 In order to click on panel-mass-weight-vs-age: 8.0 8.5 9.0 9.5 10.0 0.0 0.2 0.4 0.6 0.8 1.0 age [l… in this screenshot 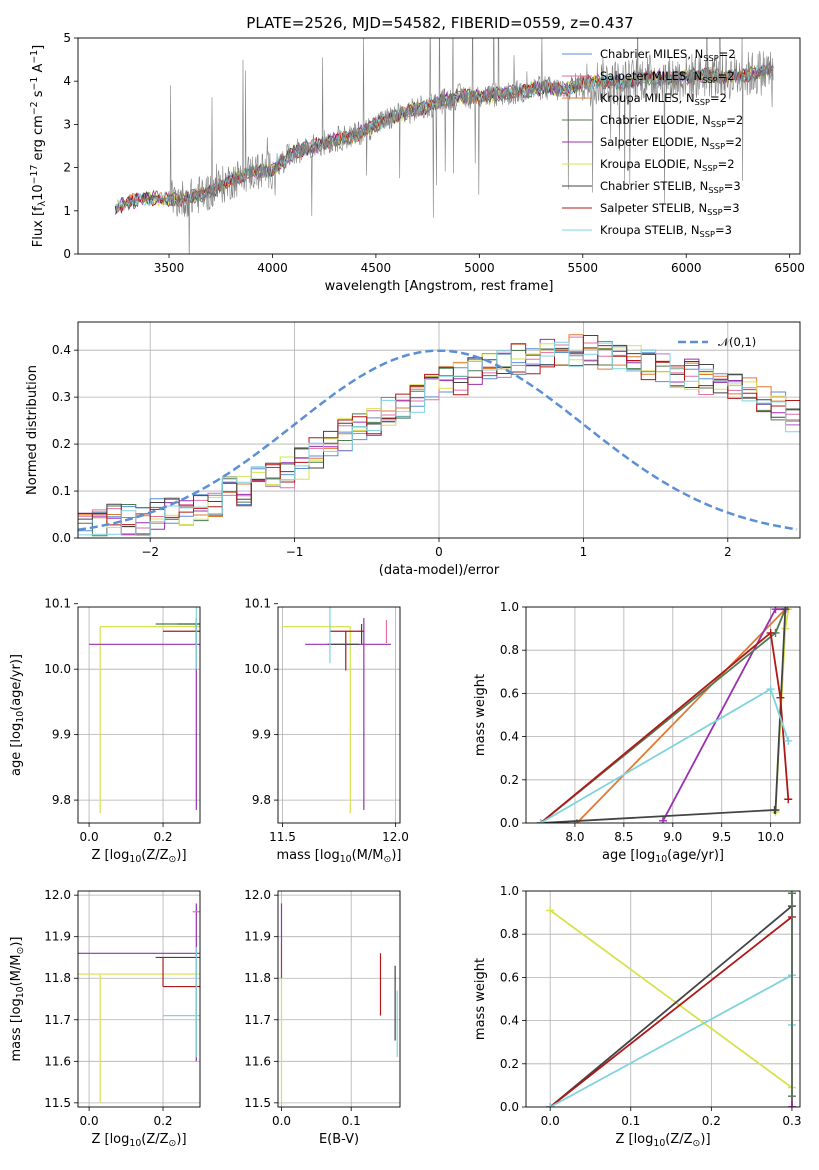, I will do `click(637, 732)`.